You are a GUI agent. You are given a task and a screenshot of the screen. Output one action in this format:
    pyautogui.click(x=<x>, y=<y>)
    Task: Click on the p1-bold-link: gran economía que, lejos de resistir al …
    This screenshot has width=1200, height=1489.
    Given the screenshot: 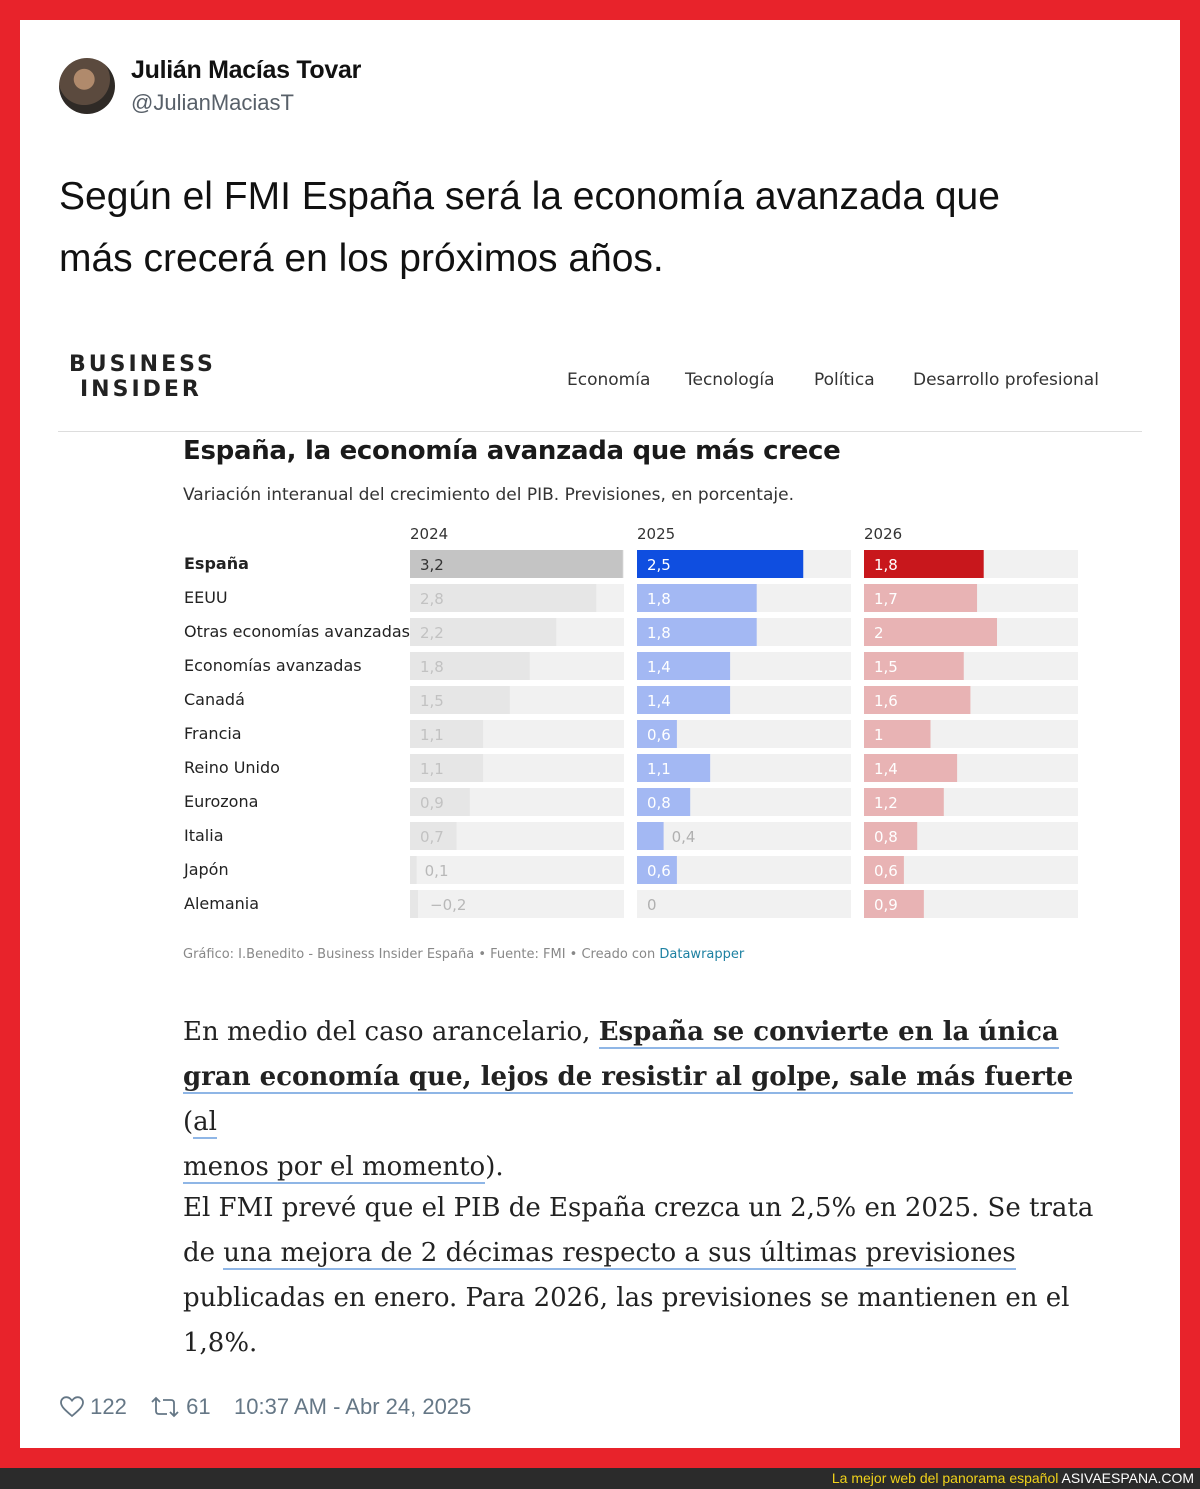 What is the action you would take?
    pyautogui.click(x=628, y=1078)
    